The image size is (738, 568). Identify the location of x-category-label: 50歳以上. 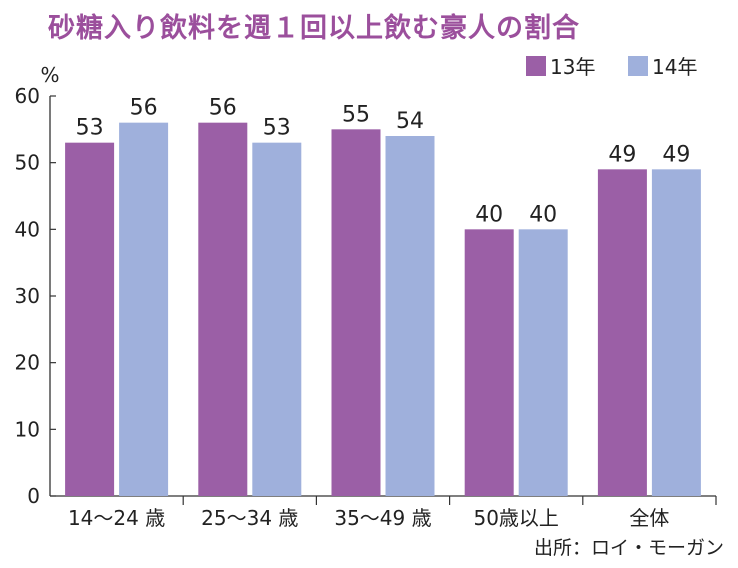
(515, 518).